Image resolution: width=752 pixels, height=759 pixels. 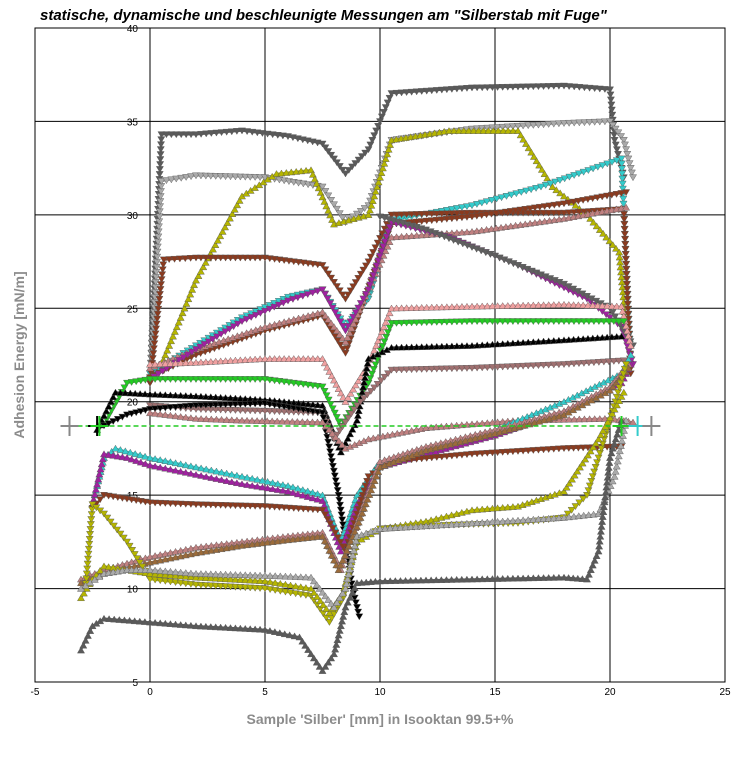 What do you see at coordinates (495, 692) in the screenshot?
I see `x-tick-label: 15` at bounding box center [495, 692].